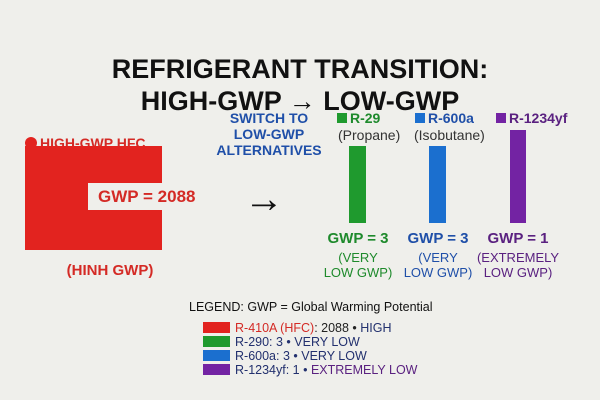 The height and width of the screenshot is (400, 600). What do you see at coordinates (148, 196) in the screenshot?
I see `r410a-gwp-label: GWP = 2088` at bounding box center [148, 196].